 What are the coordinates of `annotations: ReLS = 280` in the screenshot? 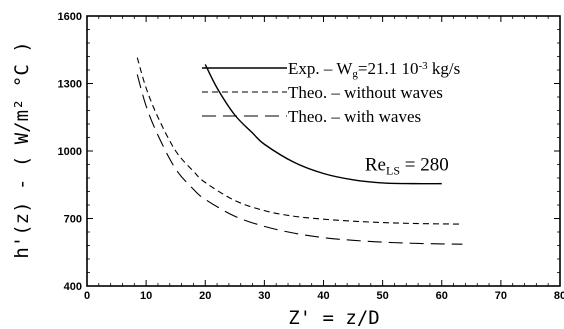 It's located at (407, 165).